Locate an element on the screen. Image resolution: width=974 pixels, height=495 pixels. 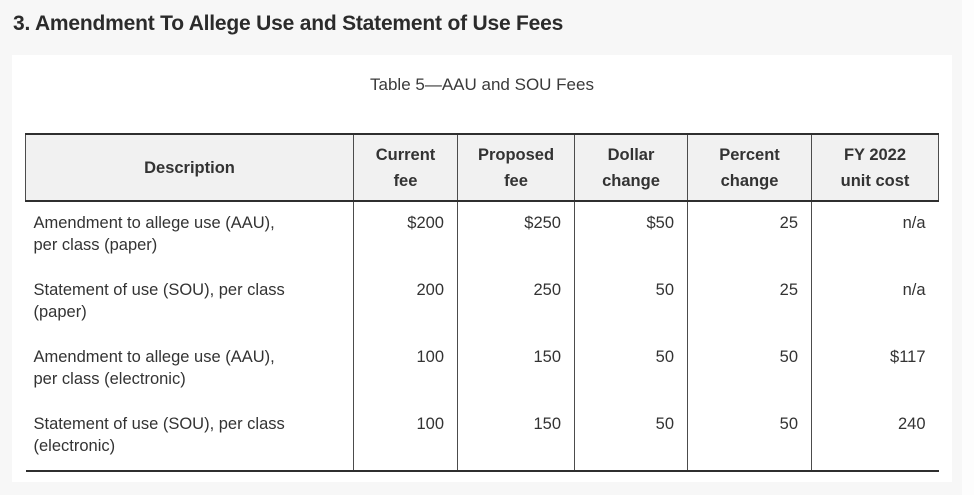
description-line: (electronic) is located at coordinates (74, 446).